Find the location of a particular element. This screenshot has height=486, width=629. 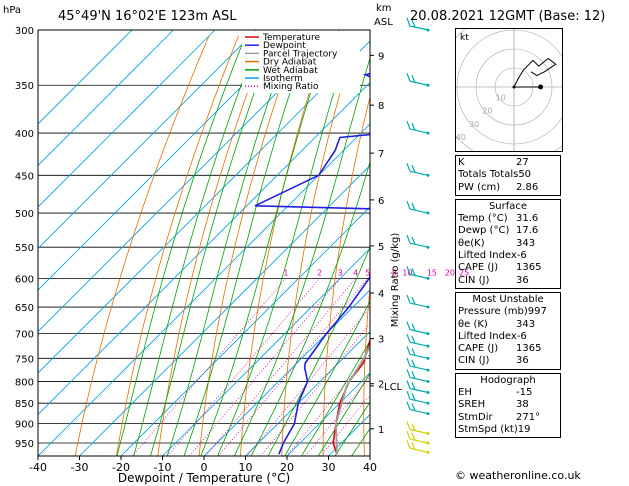

x-tick-label: -30 is located at coordinates (80, 467).